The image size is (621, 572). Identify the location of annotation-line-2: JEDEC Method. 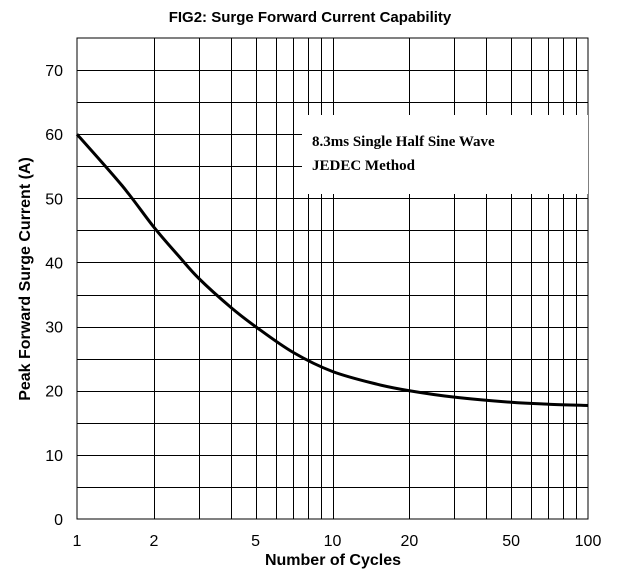
(364, 166).